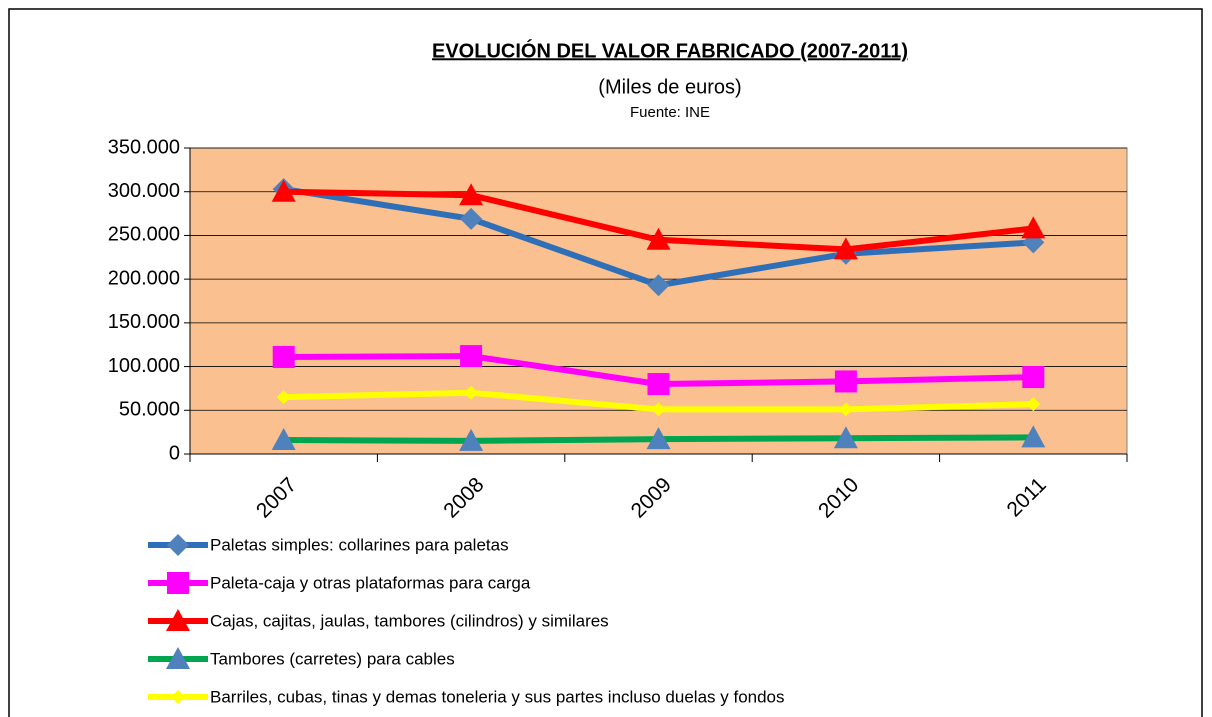  I want to click on legend-label: Tambores (carretes) para cables, so click(332, 658).